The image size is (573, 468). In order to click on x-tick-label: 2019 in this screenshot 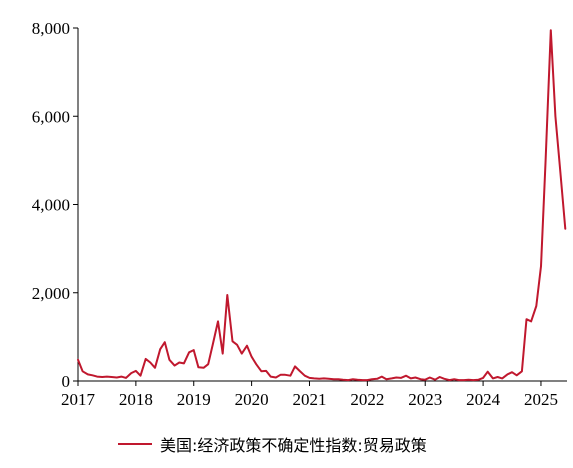, I will do `click(194, 399)`.